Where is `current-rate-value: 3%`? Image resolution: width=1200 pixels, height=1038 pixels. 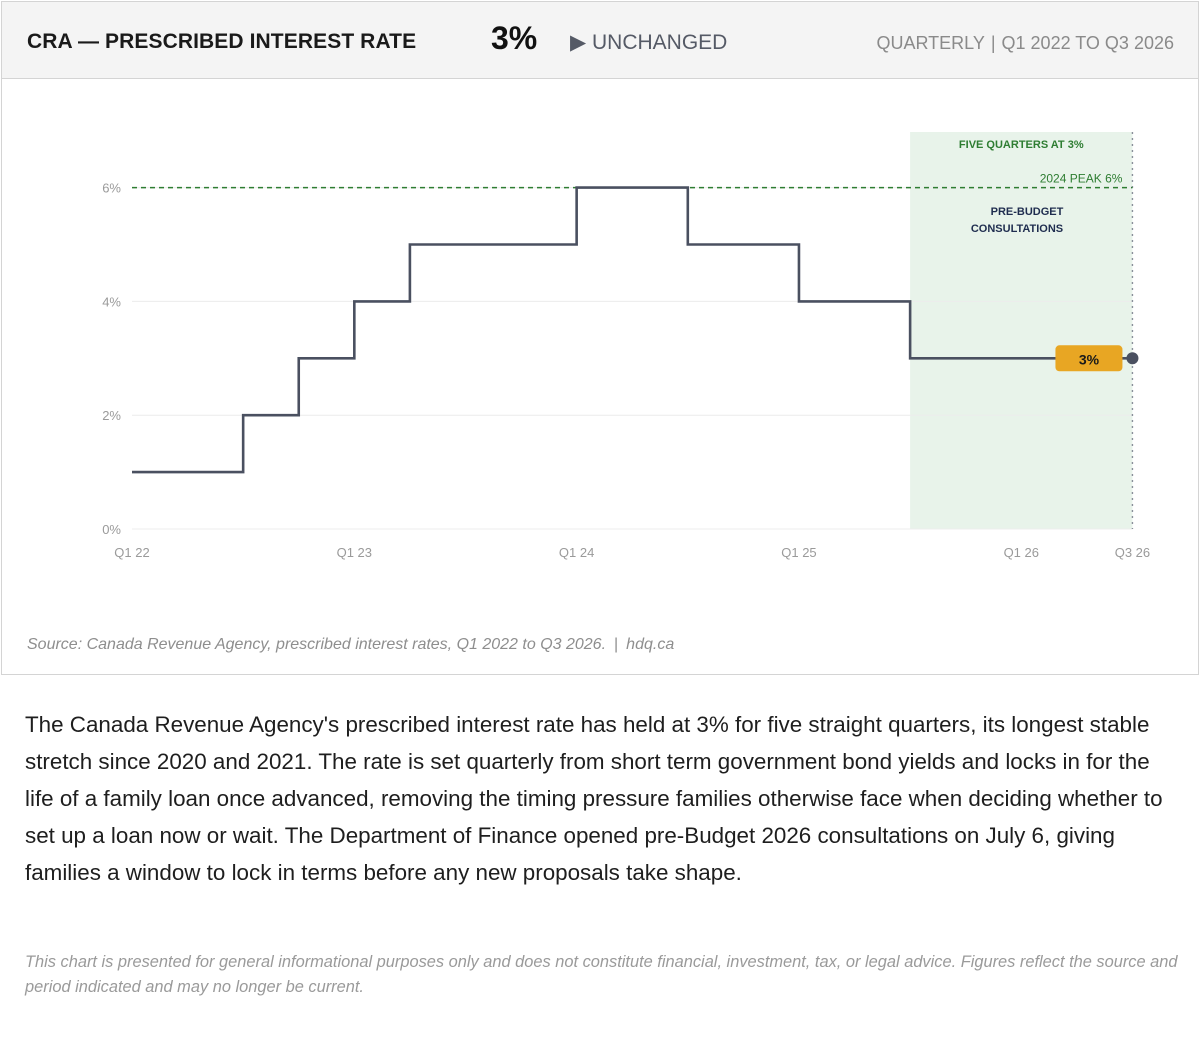 current-rate-value: 3% is located at coordinates (514, 38).